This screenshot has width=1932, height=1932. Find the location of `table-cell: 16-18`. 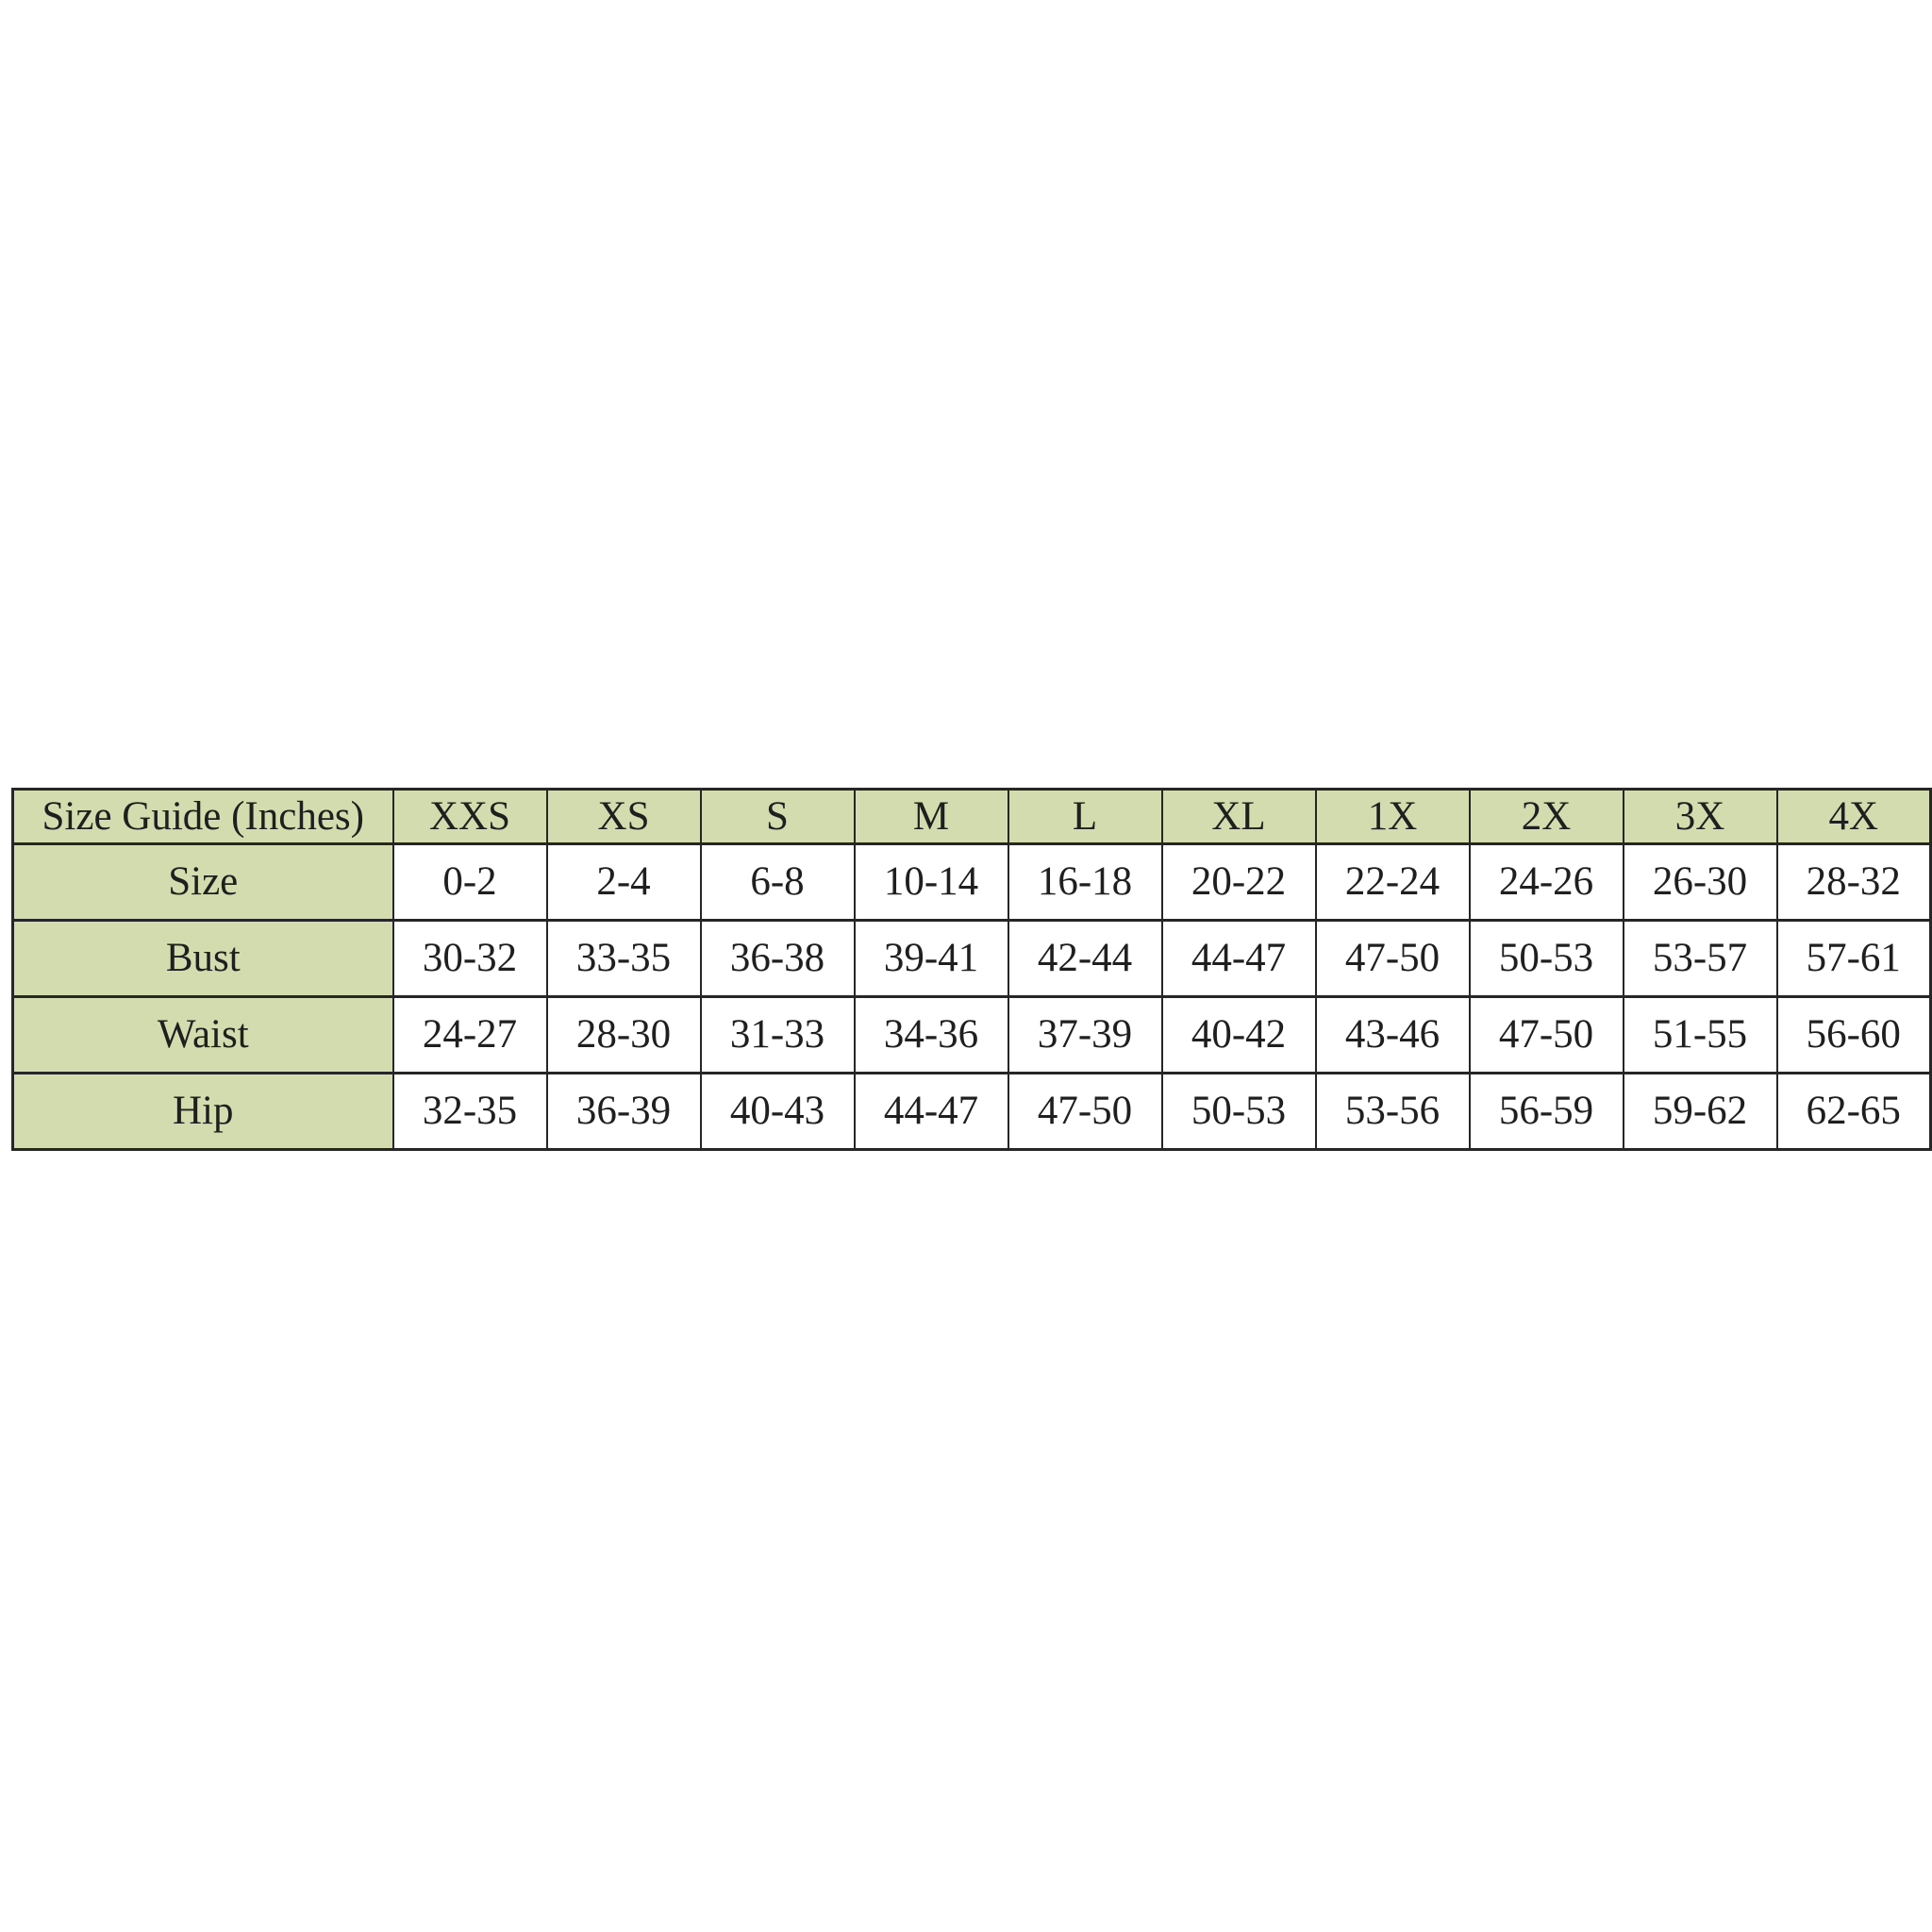

table-cell: 16-18 is located at coordinates (1085, 882).